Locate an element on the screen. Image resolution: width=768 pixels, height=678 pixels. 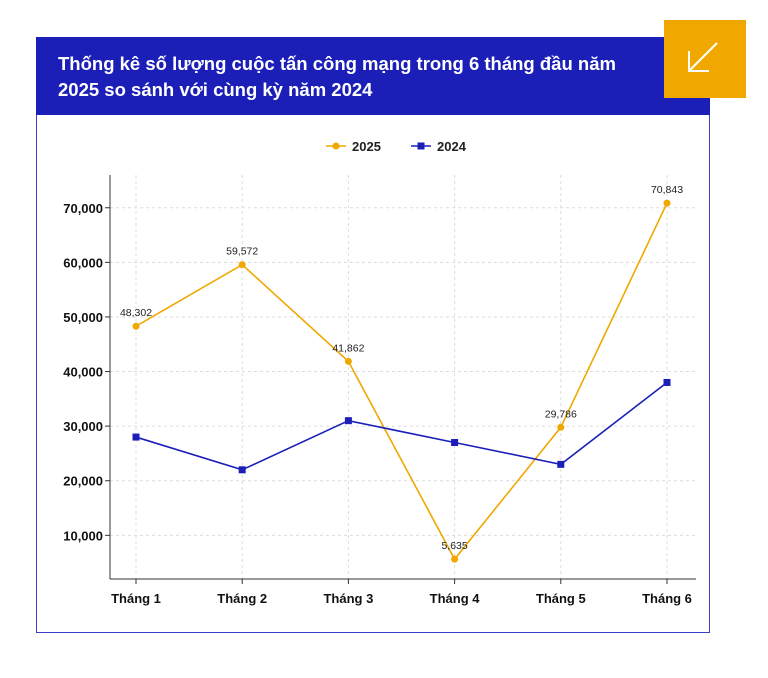
chart-header is located at coordinates (373, 76).